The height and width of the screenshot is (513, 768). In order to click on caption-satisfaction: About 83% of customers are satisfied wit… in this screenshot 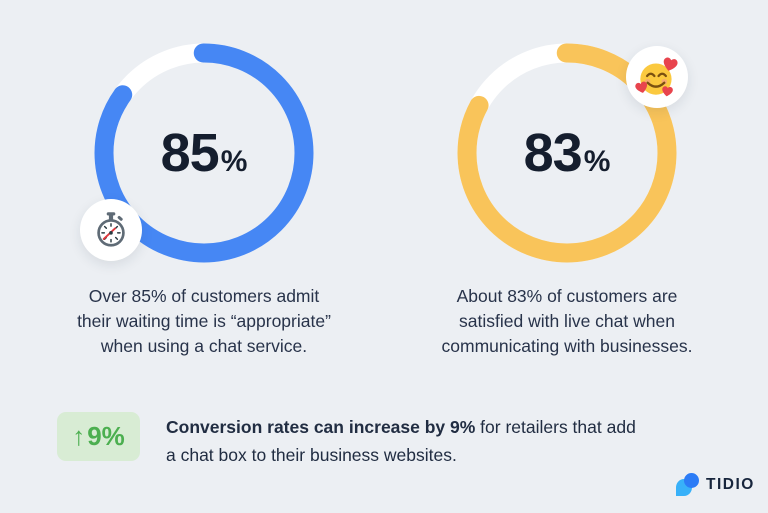, I will do `click(567, 321)`.